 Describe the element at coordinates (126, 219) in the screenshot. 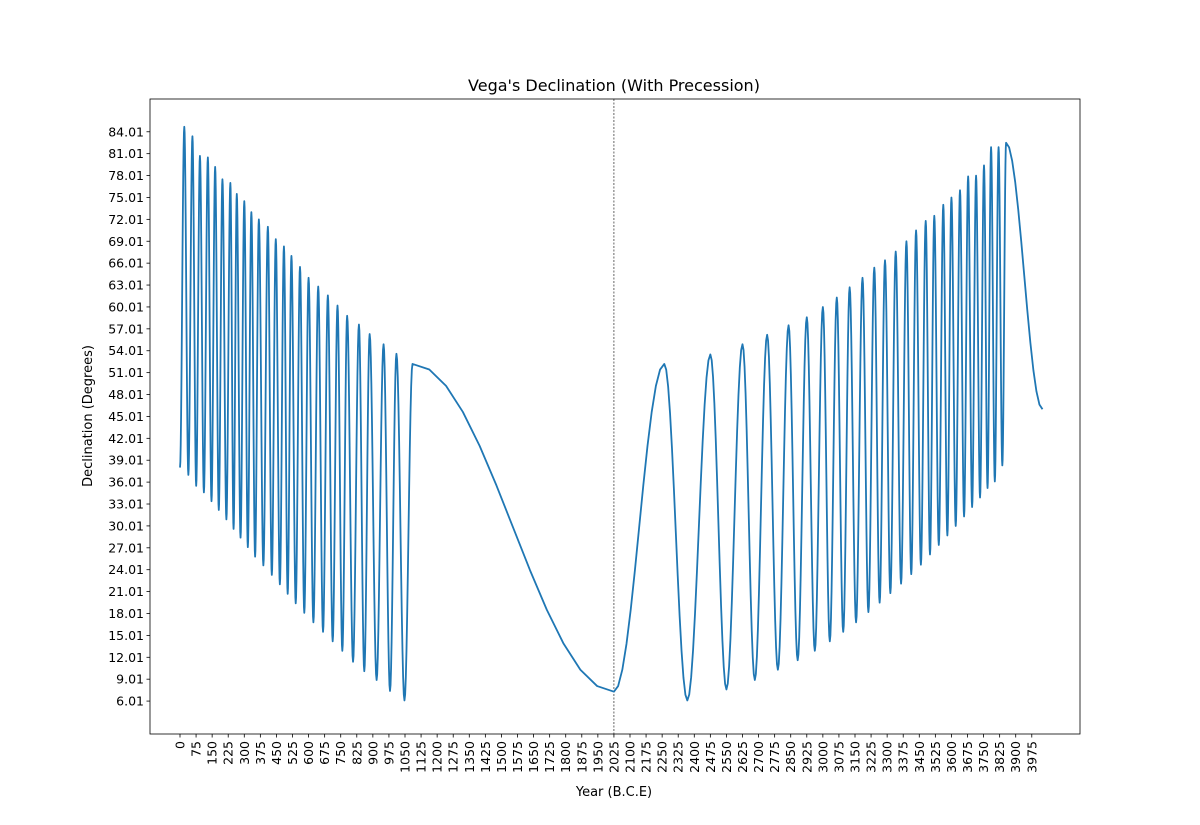

I see `y-tick-label: 72.01` at that location.